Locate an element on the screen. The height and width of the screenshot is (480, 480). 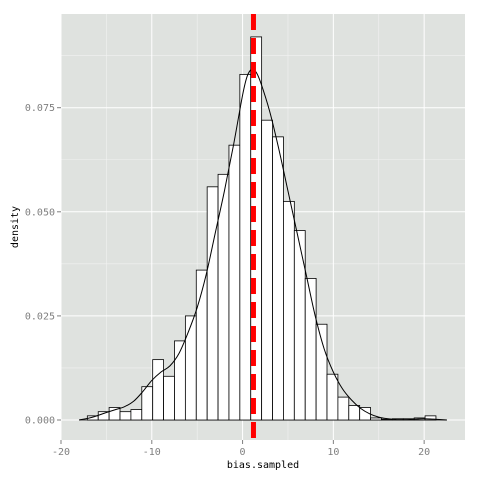
x-tick-label: 20 is located at coordinates (424, 452).